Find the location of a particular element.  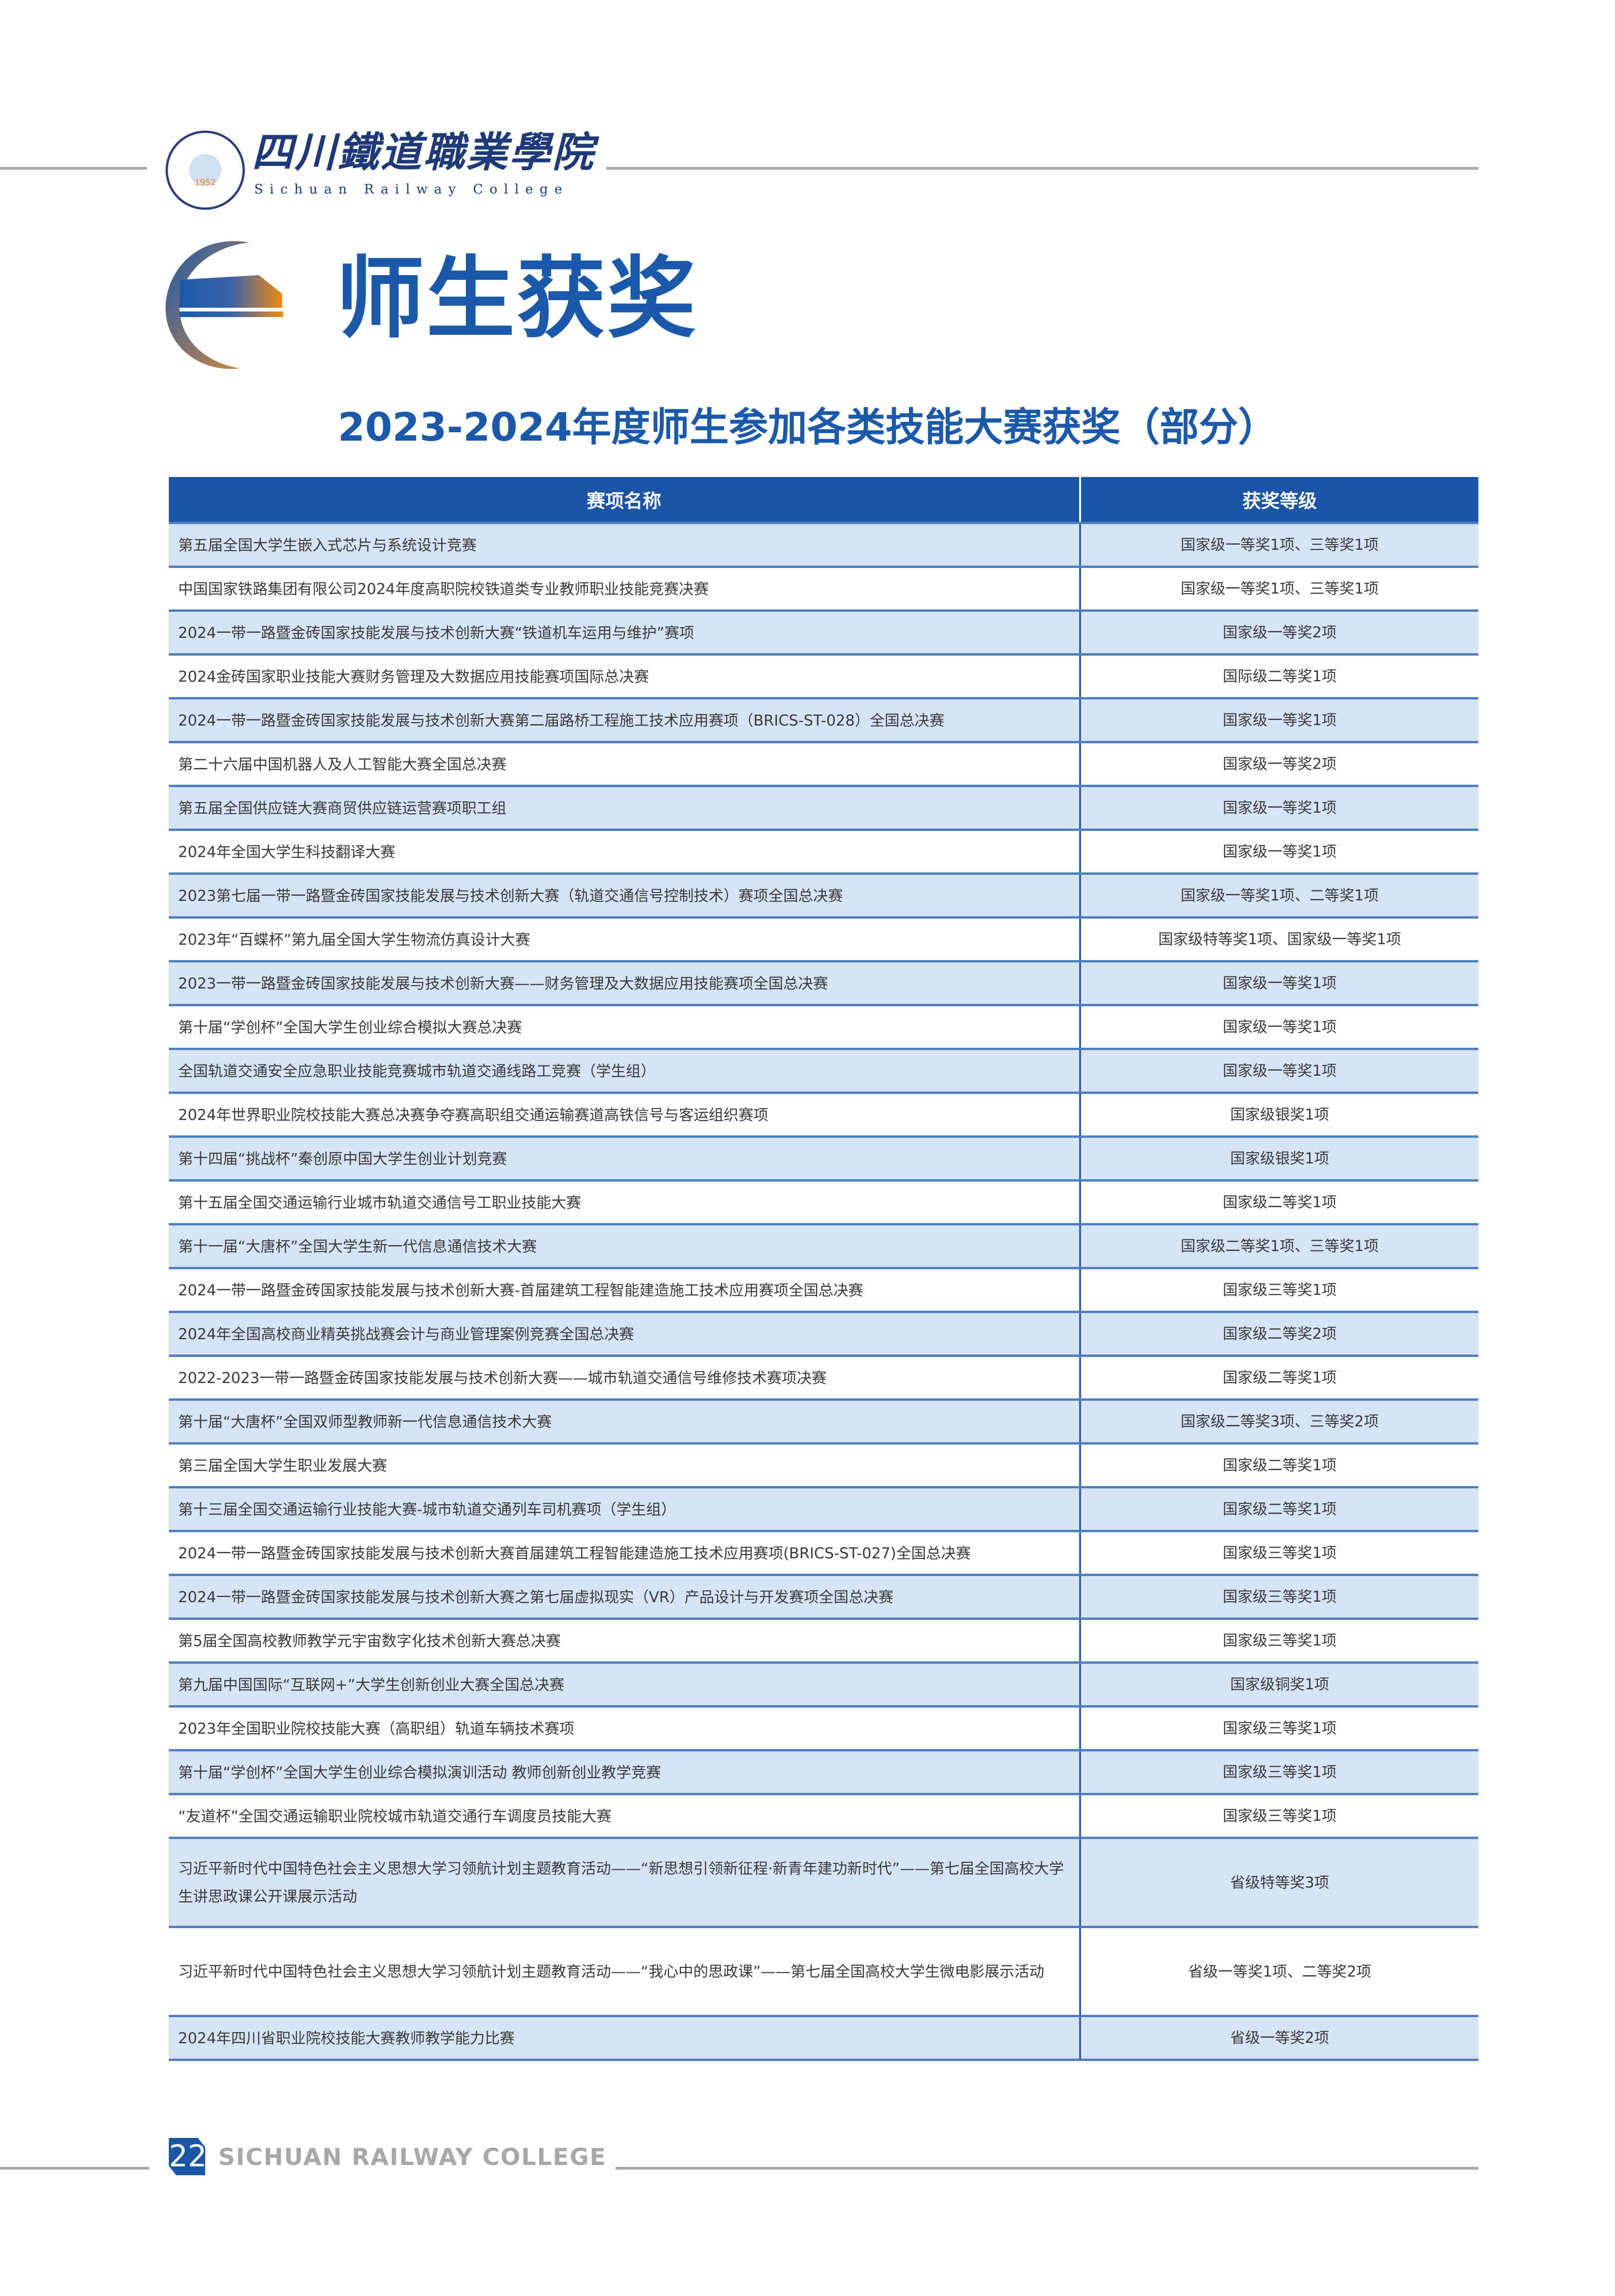

event-name: 第5届全国高校教师教学元宇宙数字化技术创新大赛总决赛 is located at coordinates (625, 1640).